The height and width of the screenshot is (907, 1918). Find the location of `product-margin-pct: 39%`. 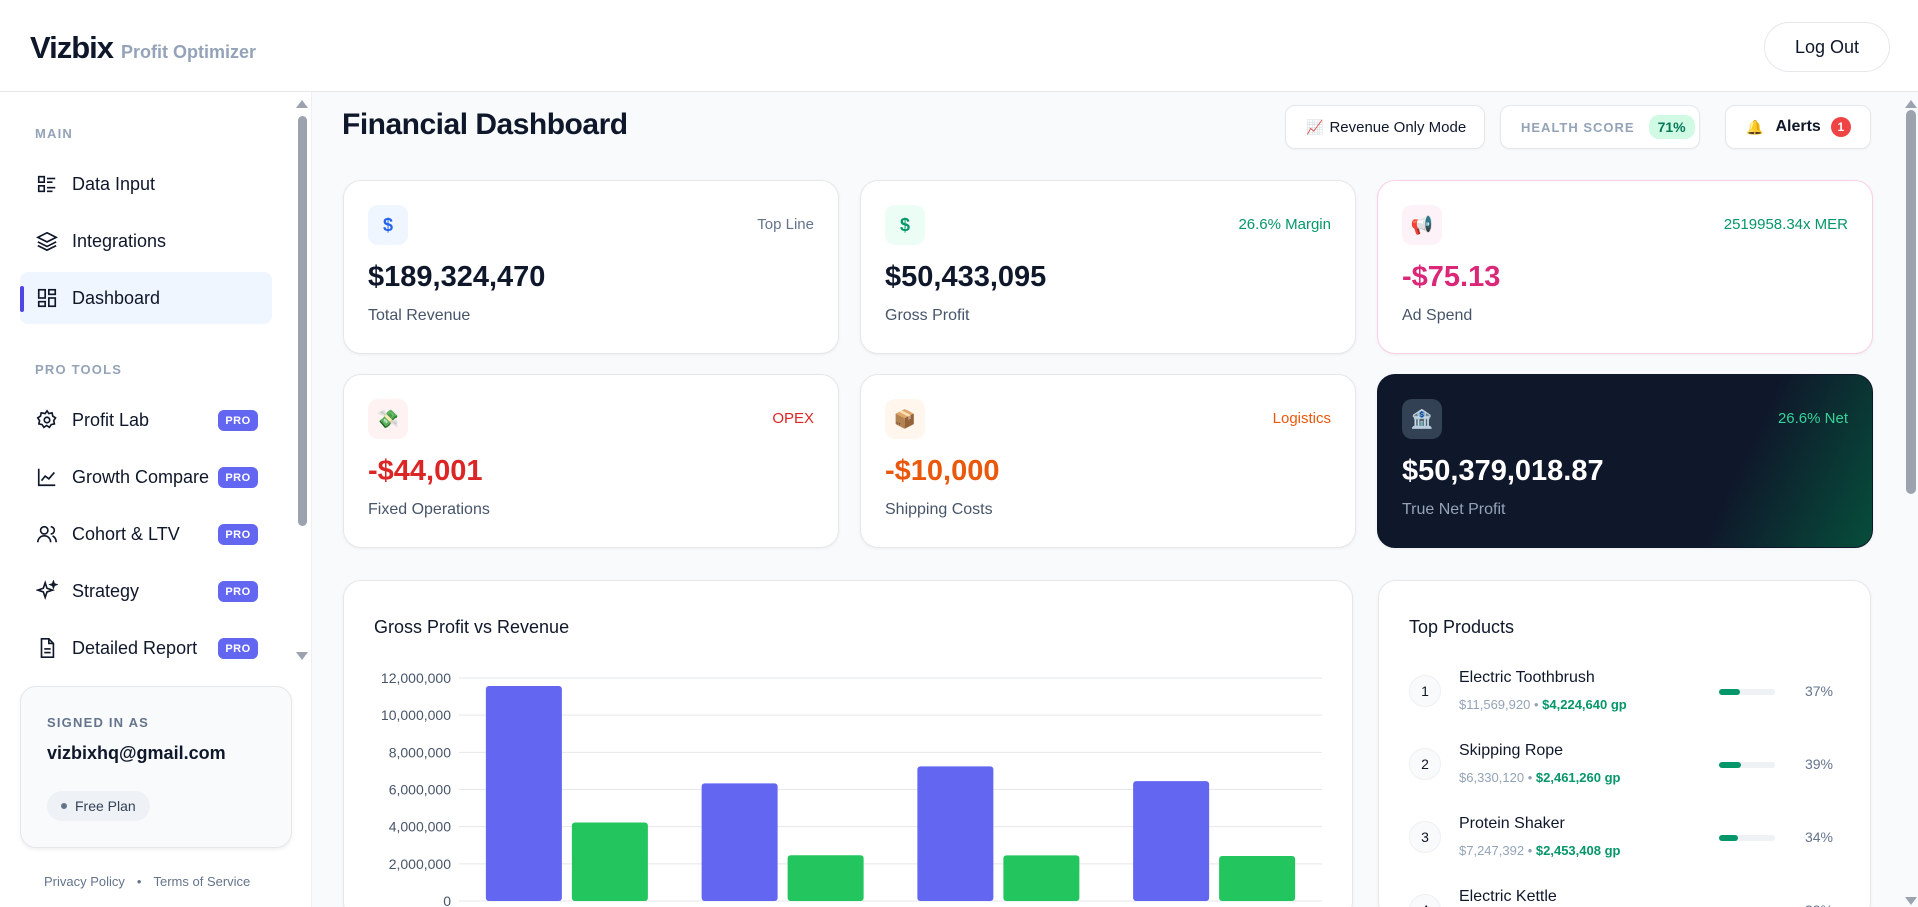

product-margin-pct: 39% is located at coordinates (1818, 764).